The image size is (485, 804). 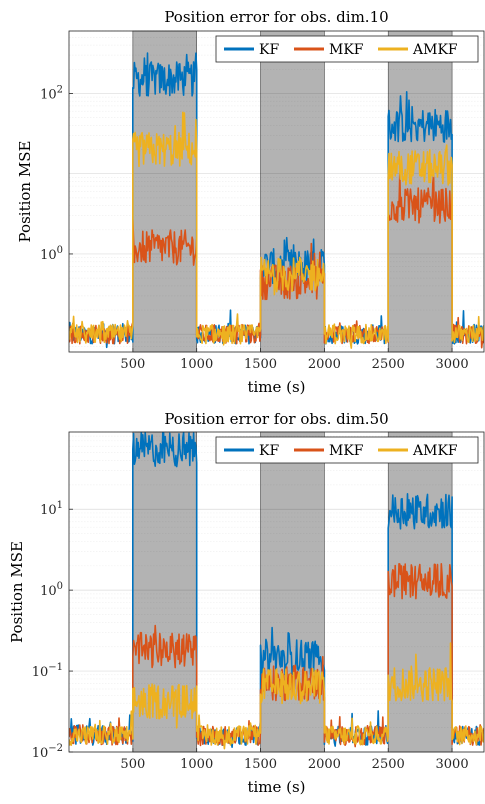 I want to click on series-line-amkf, so click(x=276, y=696).